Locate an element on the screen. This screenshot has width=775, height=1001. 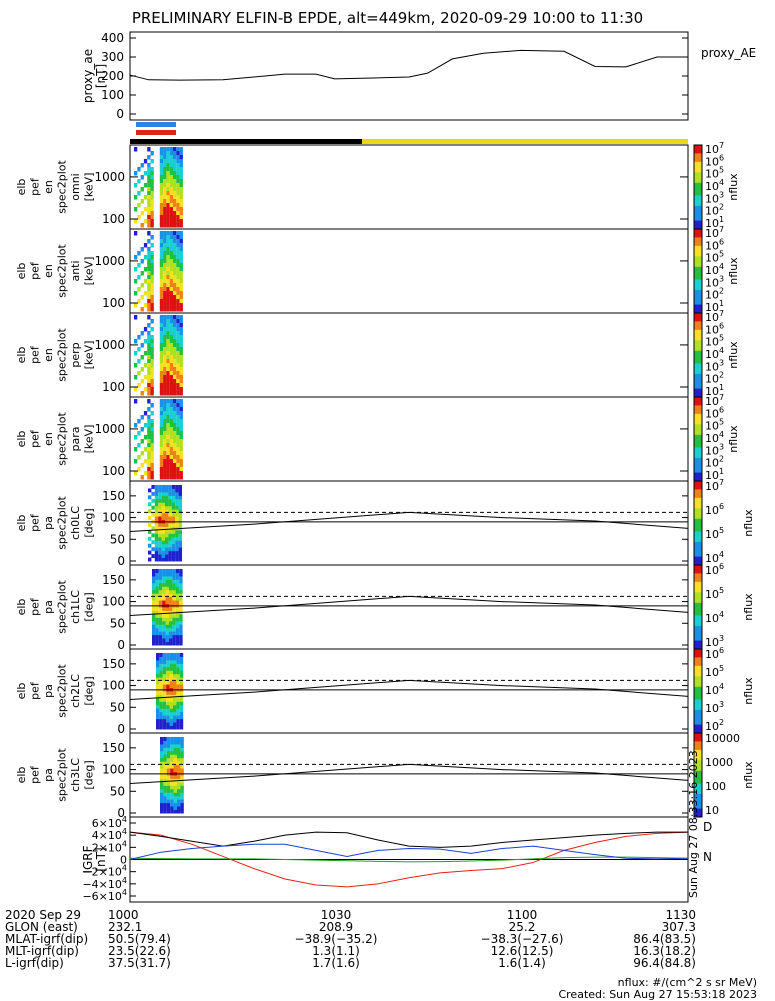
colorbar-label: nflux is located at coordinates (748, 607).